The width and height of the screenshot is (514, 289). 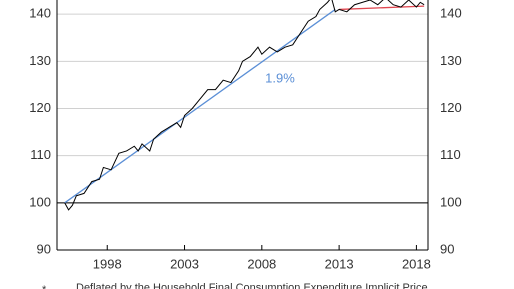 What do you see at coordinates (382, 8) in the screenshot?
I see `trend-line` at bounding box center [382, 8].